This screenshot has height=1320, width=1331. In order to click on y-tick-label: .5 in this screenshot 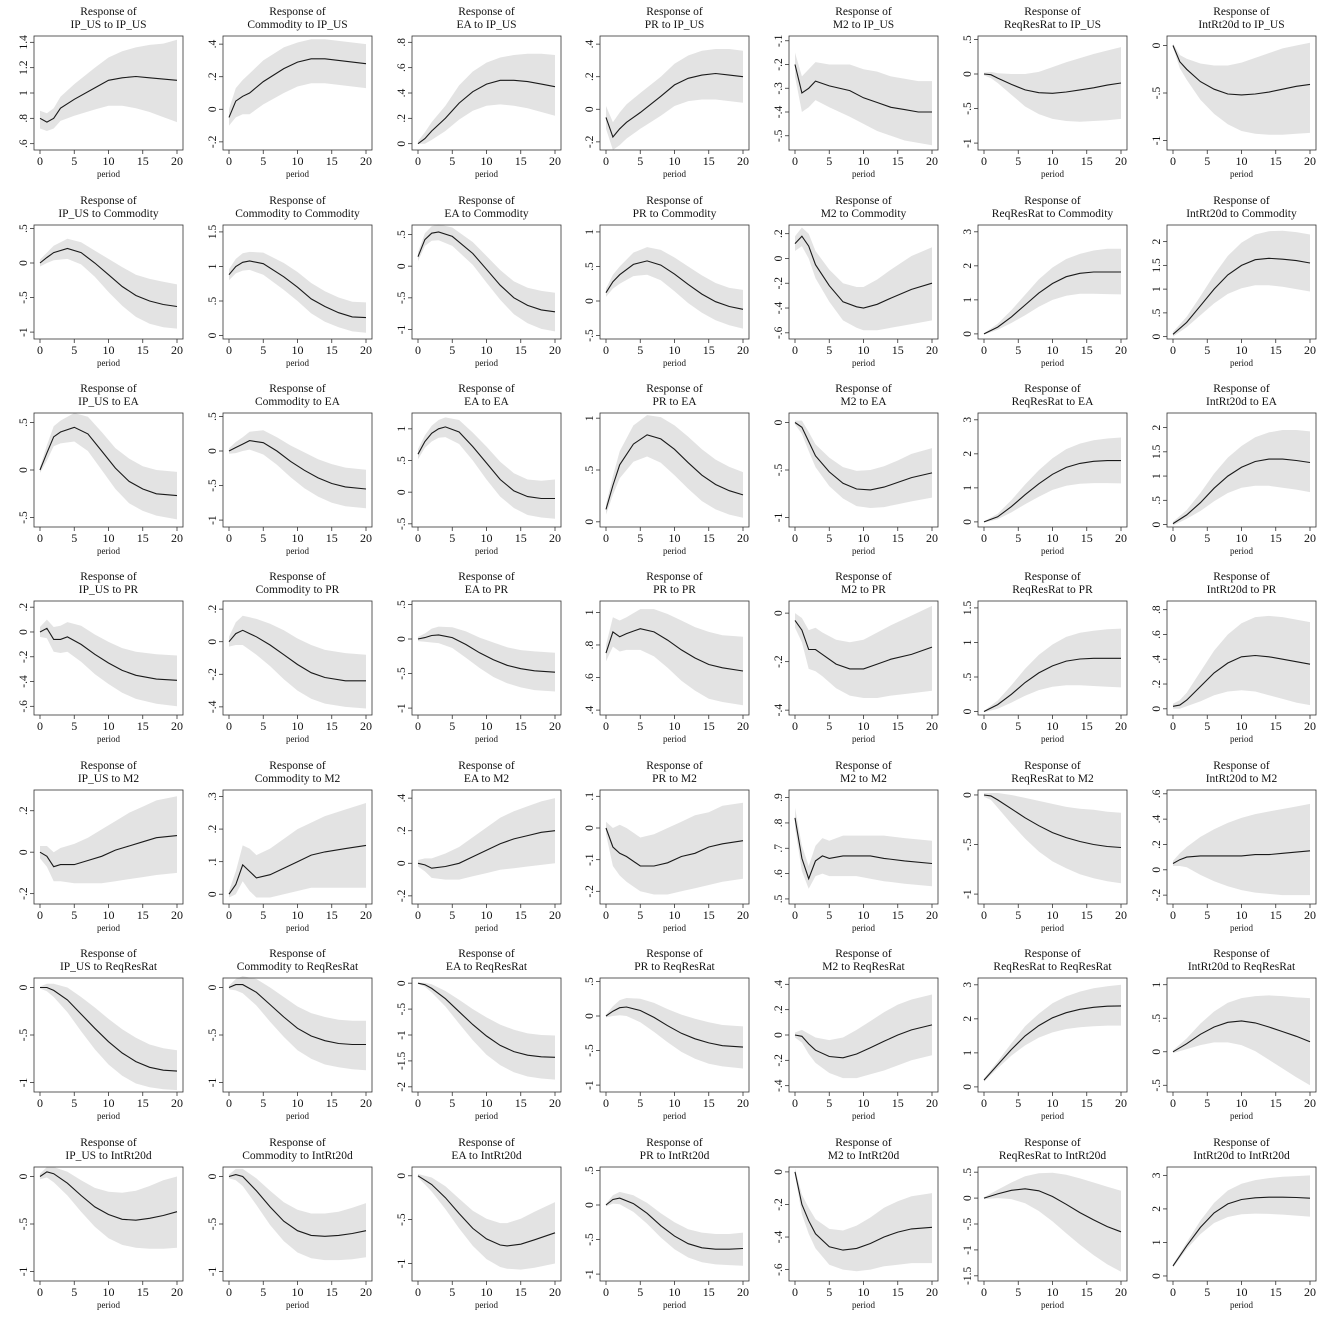, I will do `click(24, 228)`.